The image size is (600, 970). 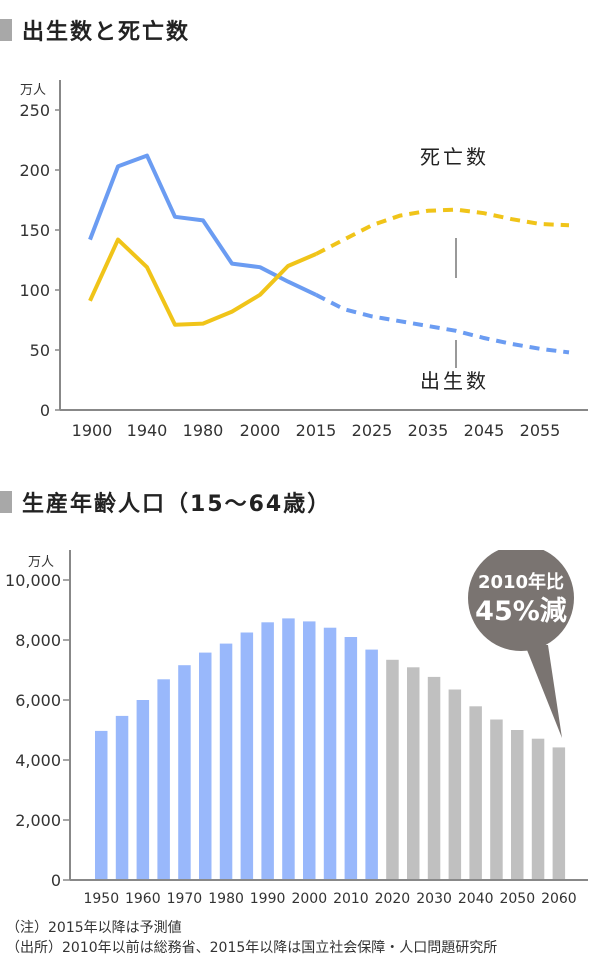 What do you see at coordinates (309, 750) in the screenshot?
I see `bar-2000` at bounding box center [309, 750].